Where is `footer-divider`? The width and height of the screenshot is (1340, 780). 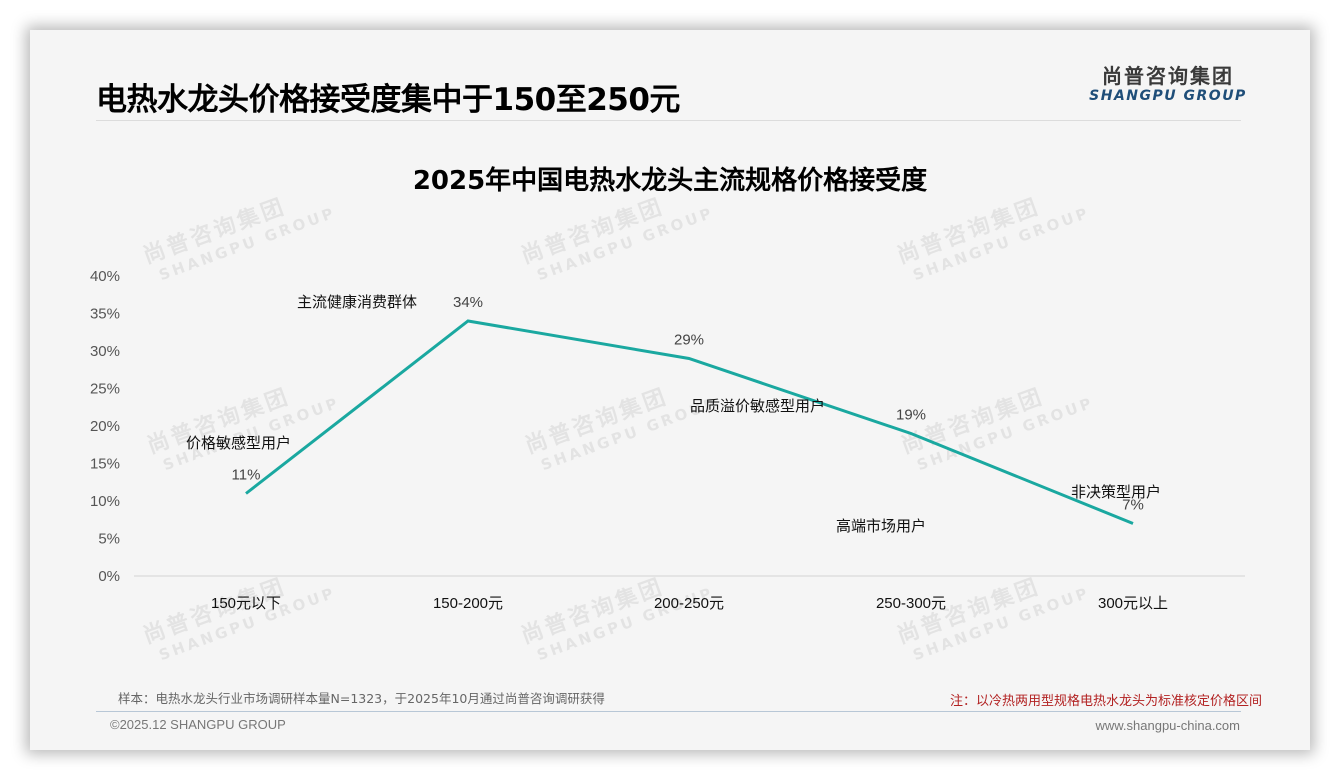 footer-divider is located at coordinates (668, 711).